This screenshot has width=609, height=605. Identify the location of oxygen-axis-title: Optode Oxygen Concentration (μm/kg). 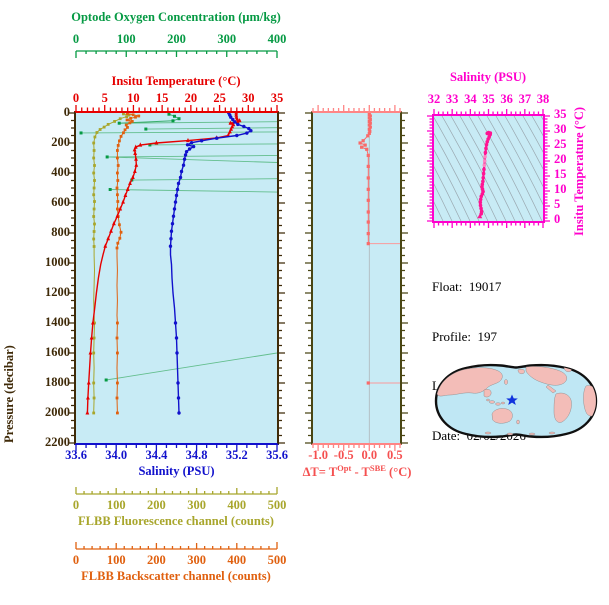
(176, 17).